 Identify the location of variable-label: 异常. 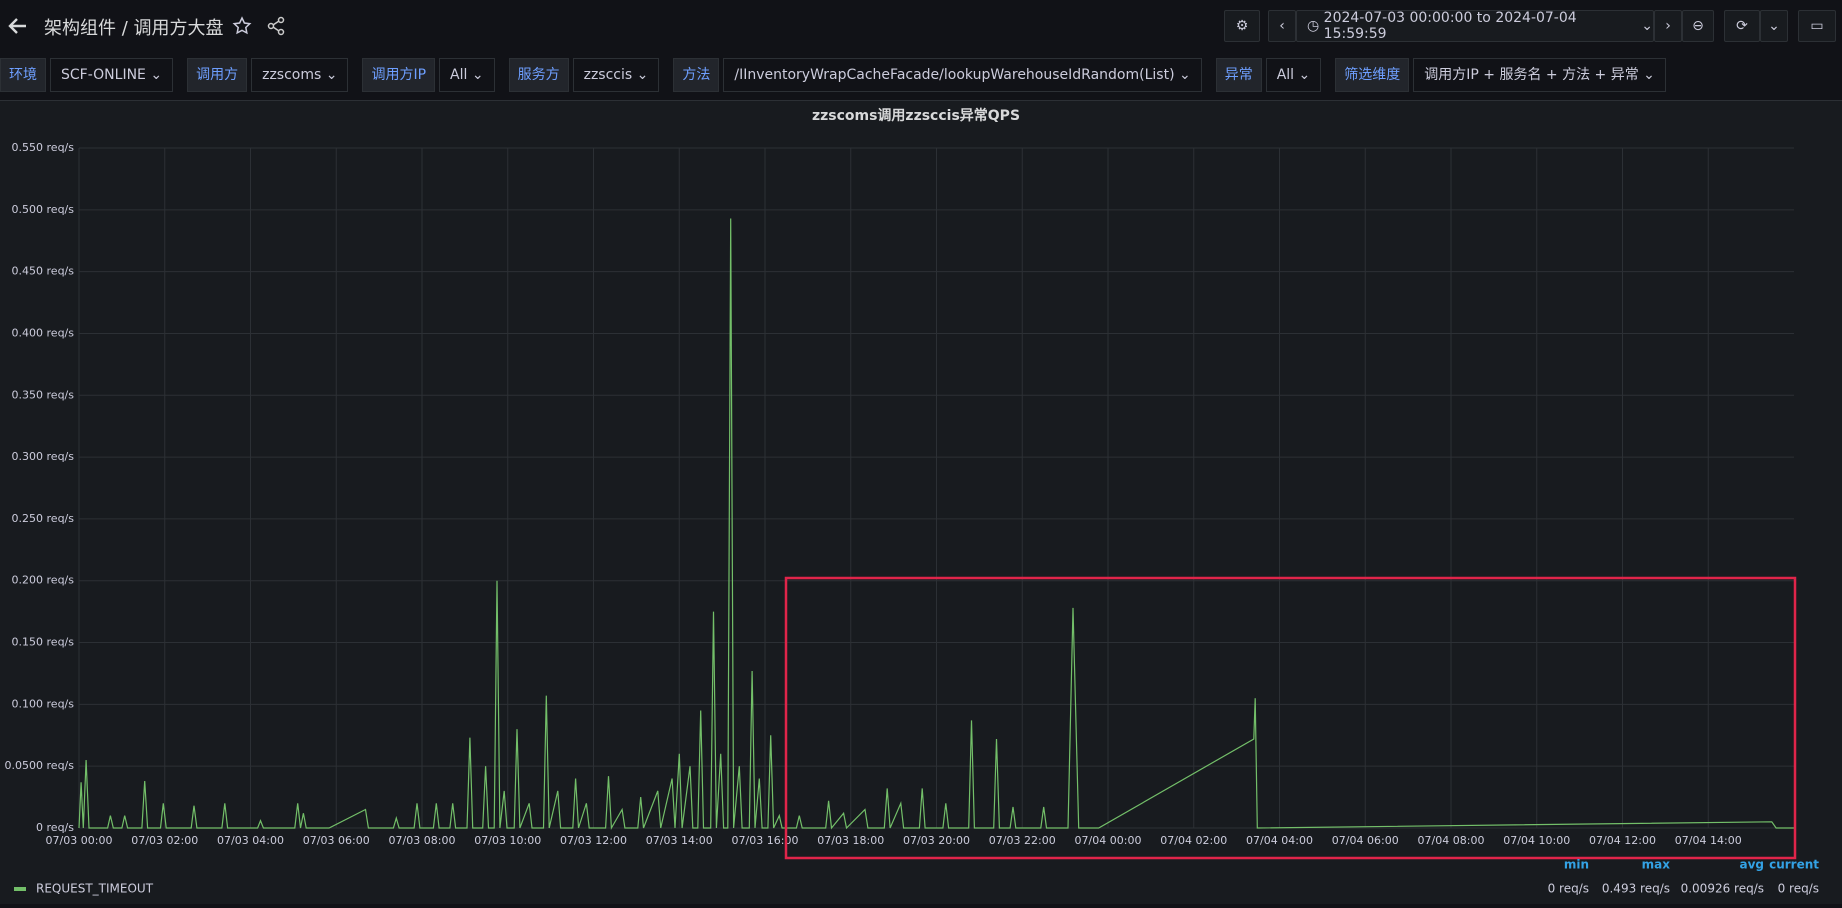
(1238, 75).